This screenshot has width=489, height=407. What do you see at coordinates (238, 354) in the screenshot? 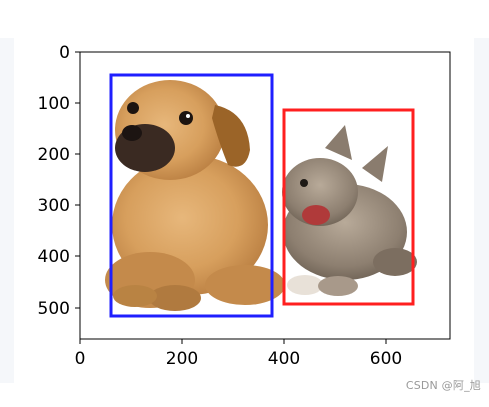
I see `x-axis: 0 200 400 600` at bounding box center [238, 354].